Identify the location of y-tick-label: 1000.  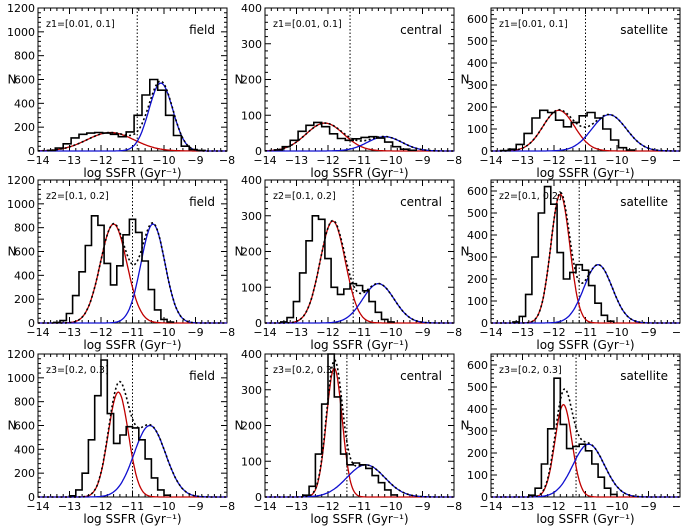
(21, 378).